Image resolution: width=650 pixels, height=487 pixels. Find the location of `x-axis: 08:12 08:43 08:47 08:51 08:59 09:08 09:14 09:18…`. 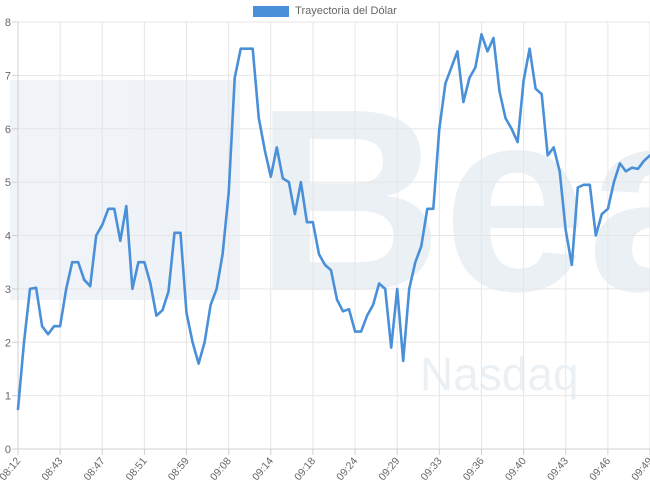

x-axis: 08:12 08:43 08:47 08:51 08:59 09:08 09:14 09:18… is located at coordinates (325, 465).